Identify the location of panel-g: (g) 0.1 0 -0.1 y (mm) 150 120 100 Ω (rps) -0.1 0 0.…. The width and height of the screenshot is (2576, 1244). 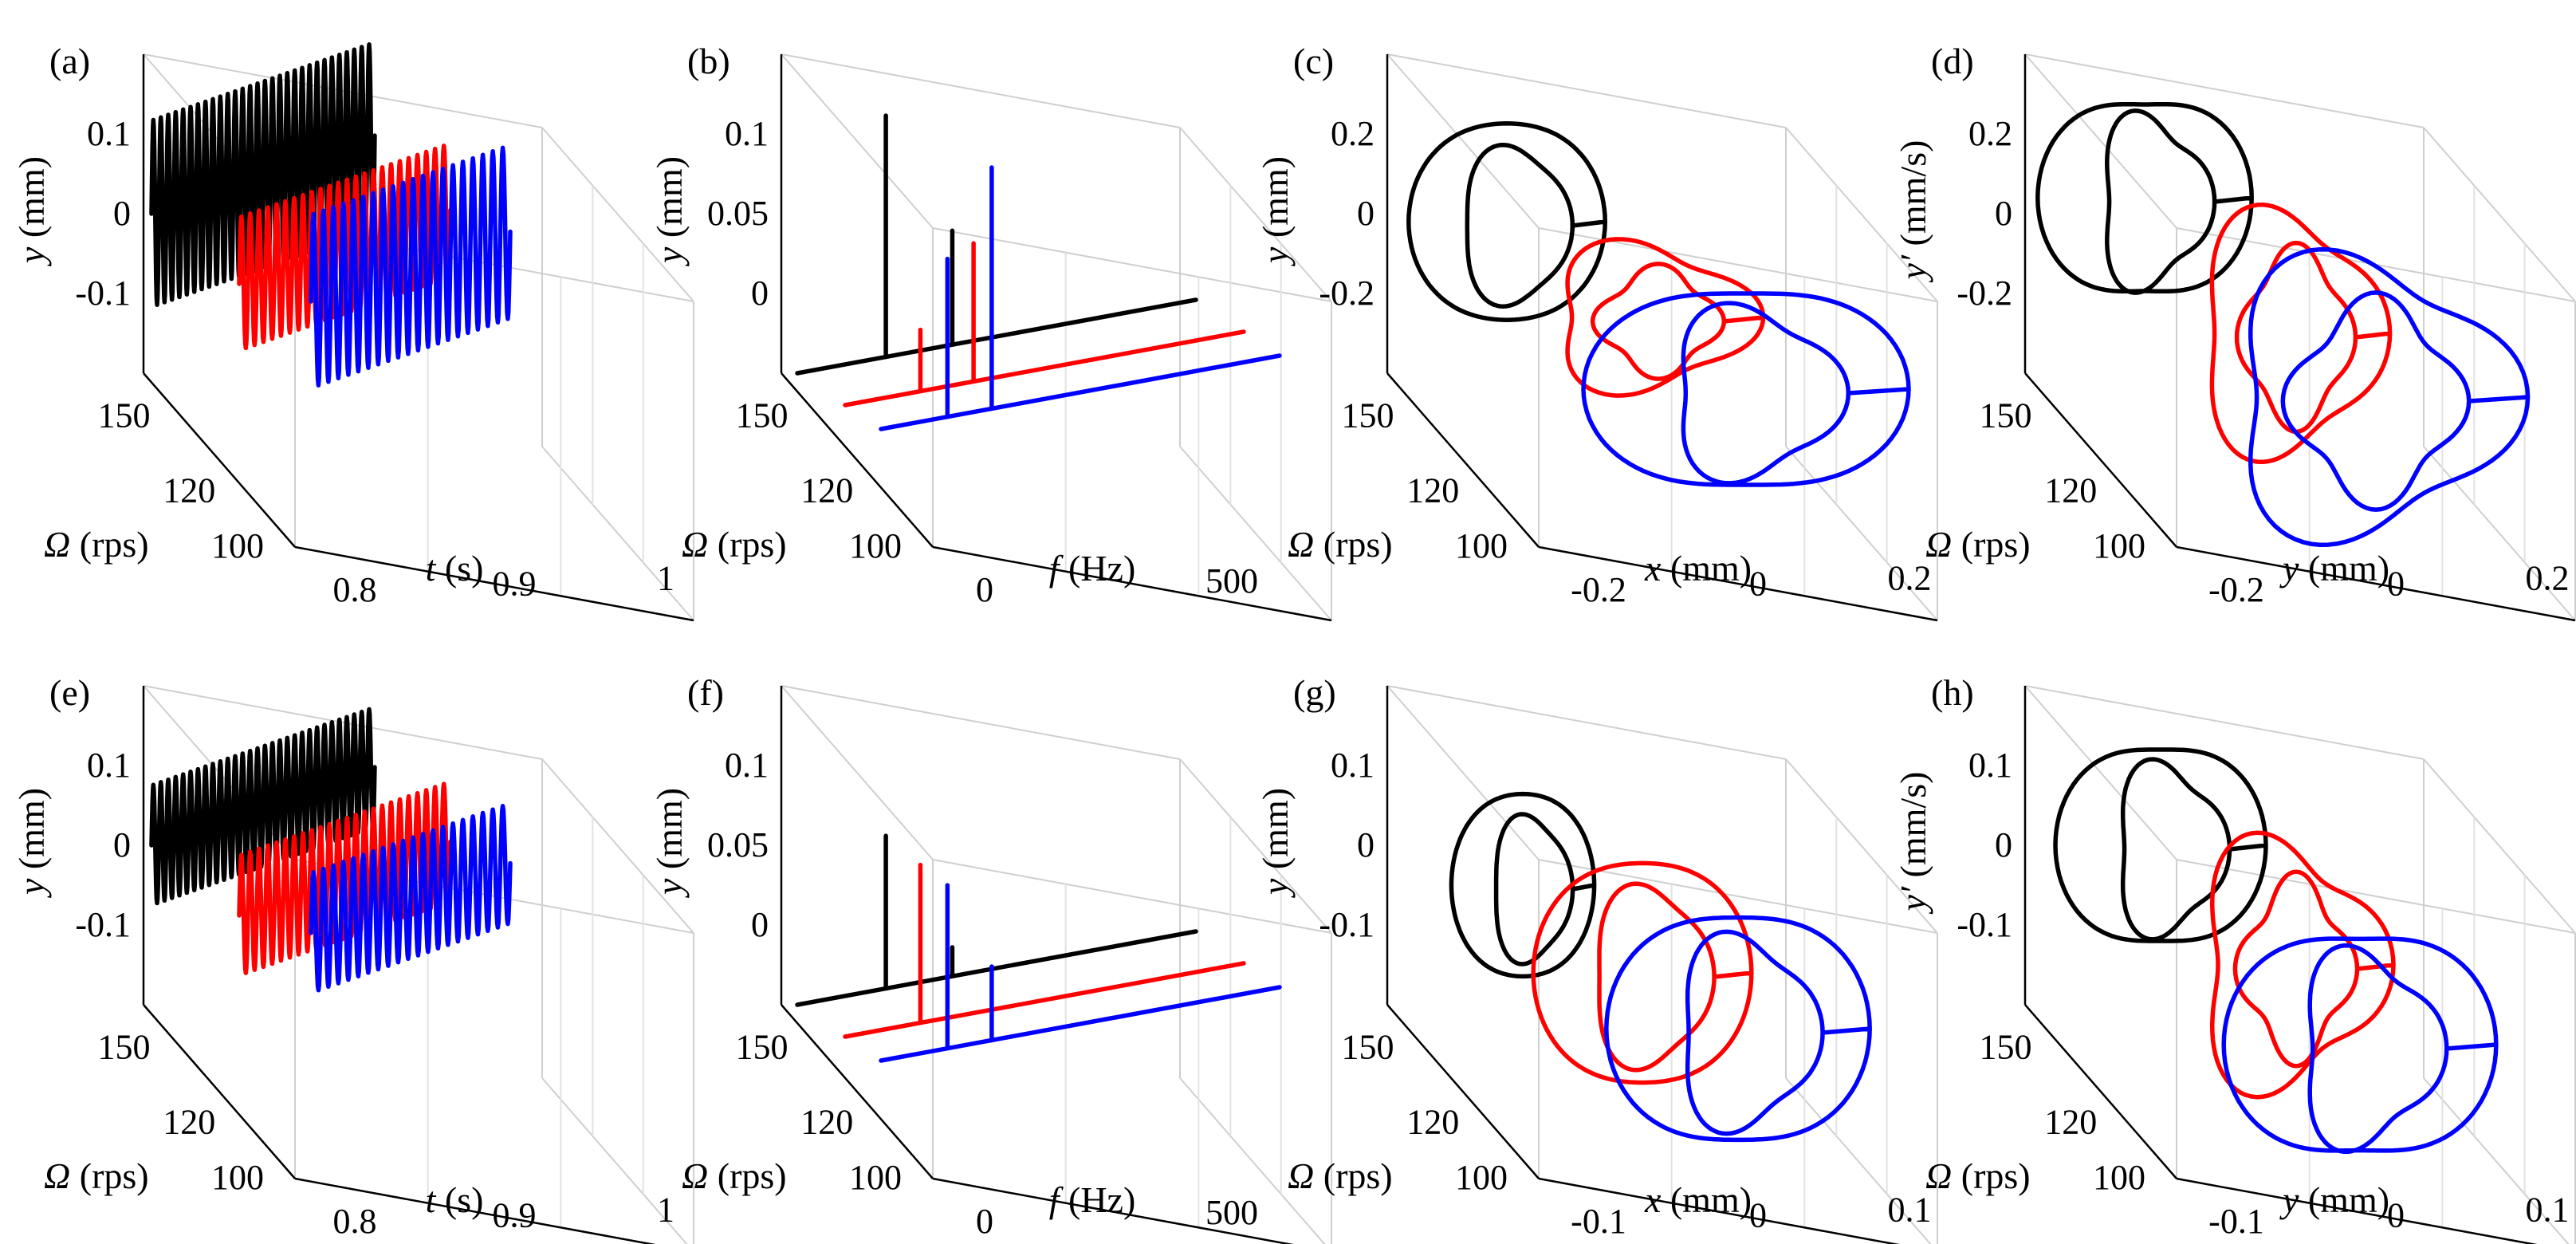
(1597, 958).